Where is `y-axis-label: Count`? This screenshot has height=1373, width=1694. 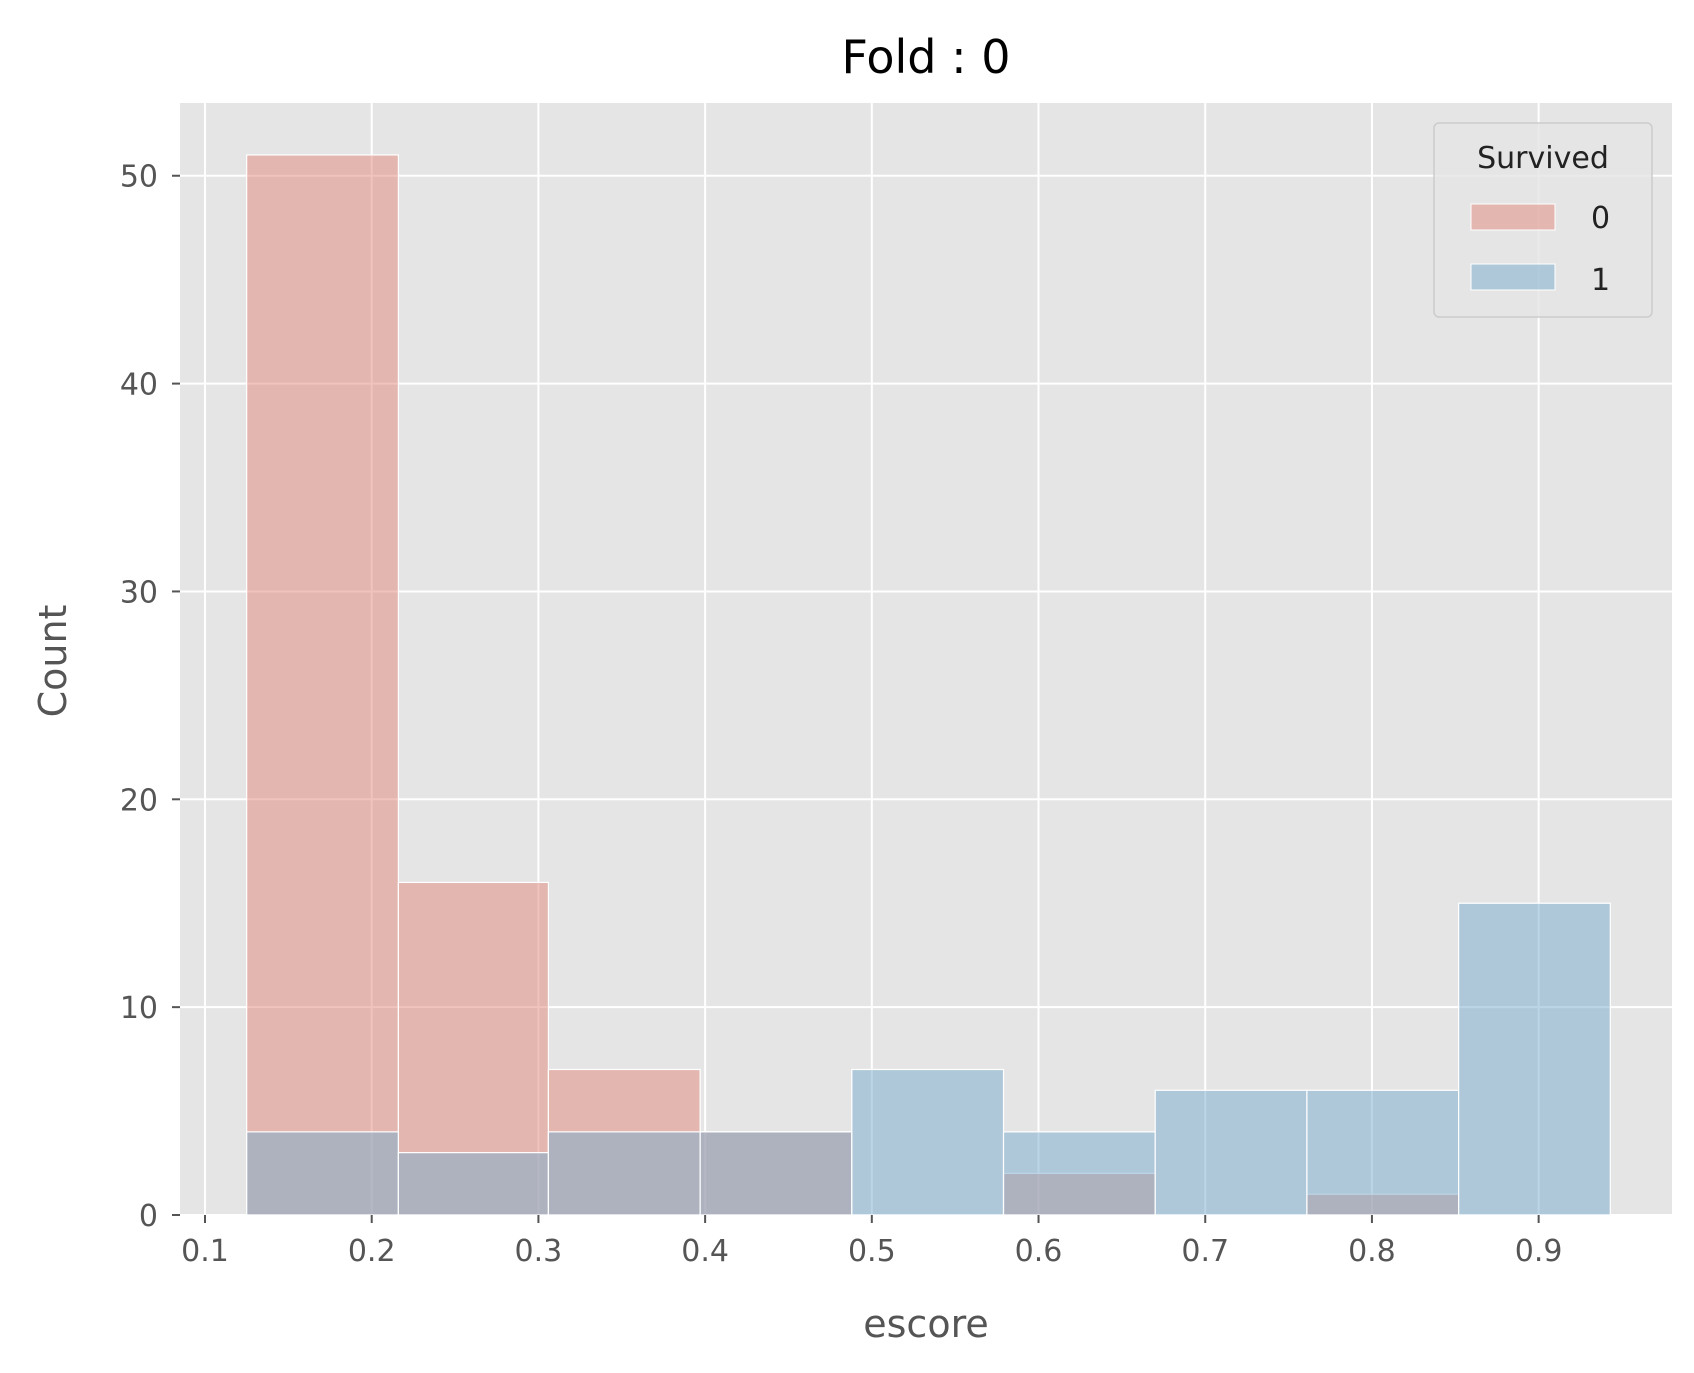
y-axis-label: Count is located at coordinates (53, 661).